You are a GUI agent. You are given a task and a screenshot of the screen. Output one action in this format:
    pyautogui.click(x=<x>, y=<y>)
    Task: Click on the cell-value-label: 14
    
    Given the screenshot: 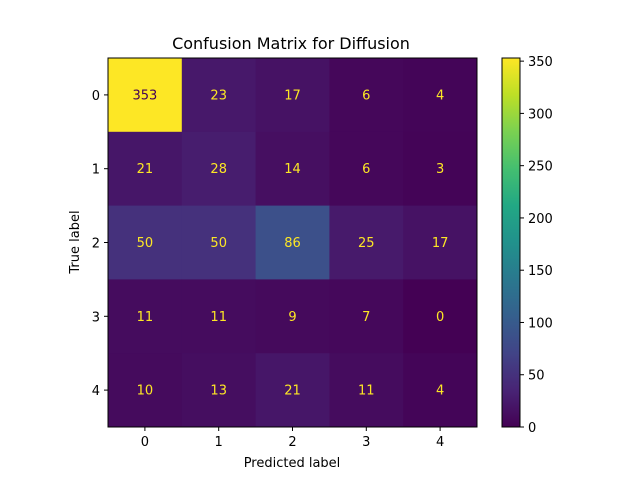 What is the action you would take?
    pyautogui.click(x=292, y=169)
    